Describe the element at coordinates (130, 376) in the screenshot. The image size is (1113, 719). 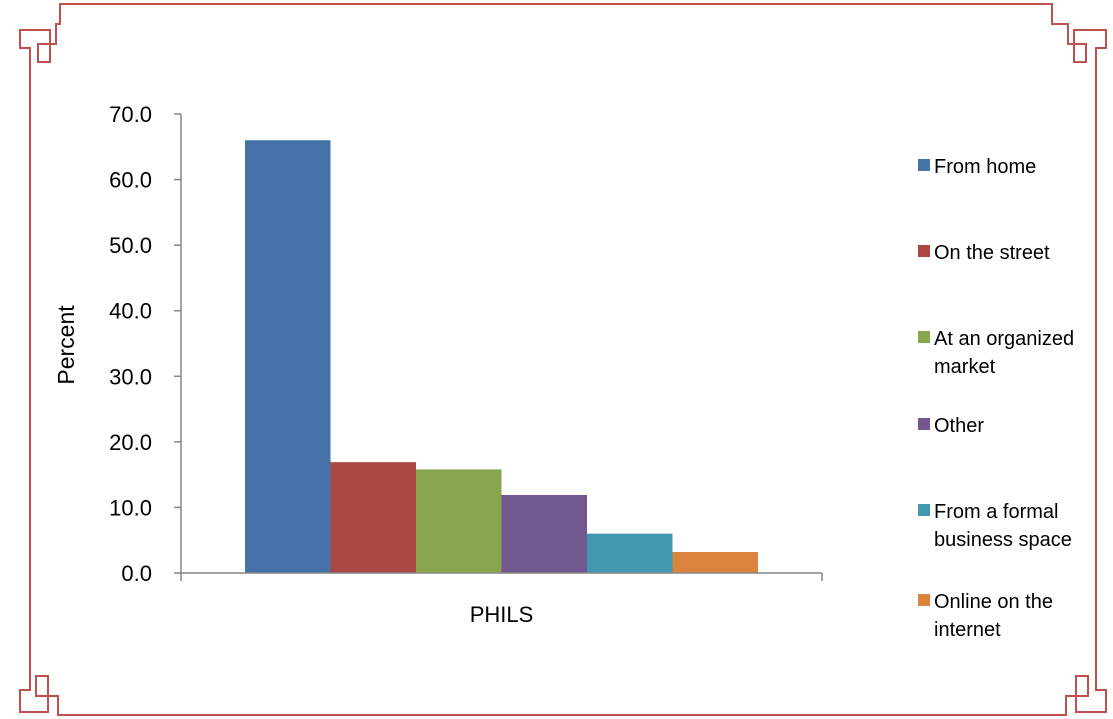
I see `y-tick-label: 30.0` at that location.